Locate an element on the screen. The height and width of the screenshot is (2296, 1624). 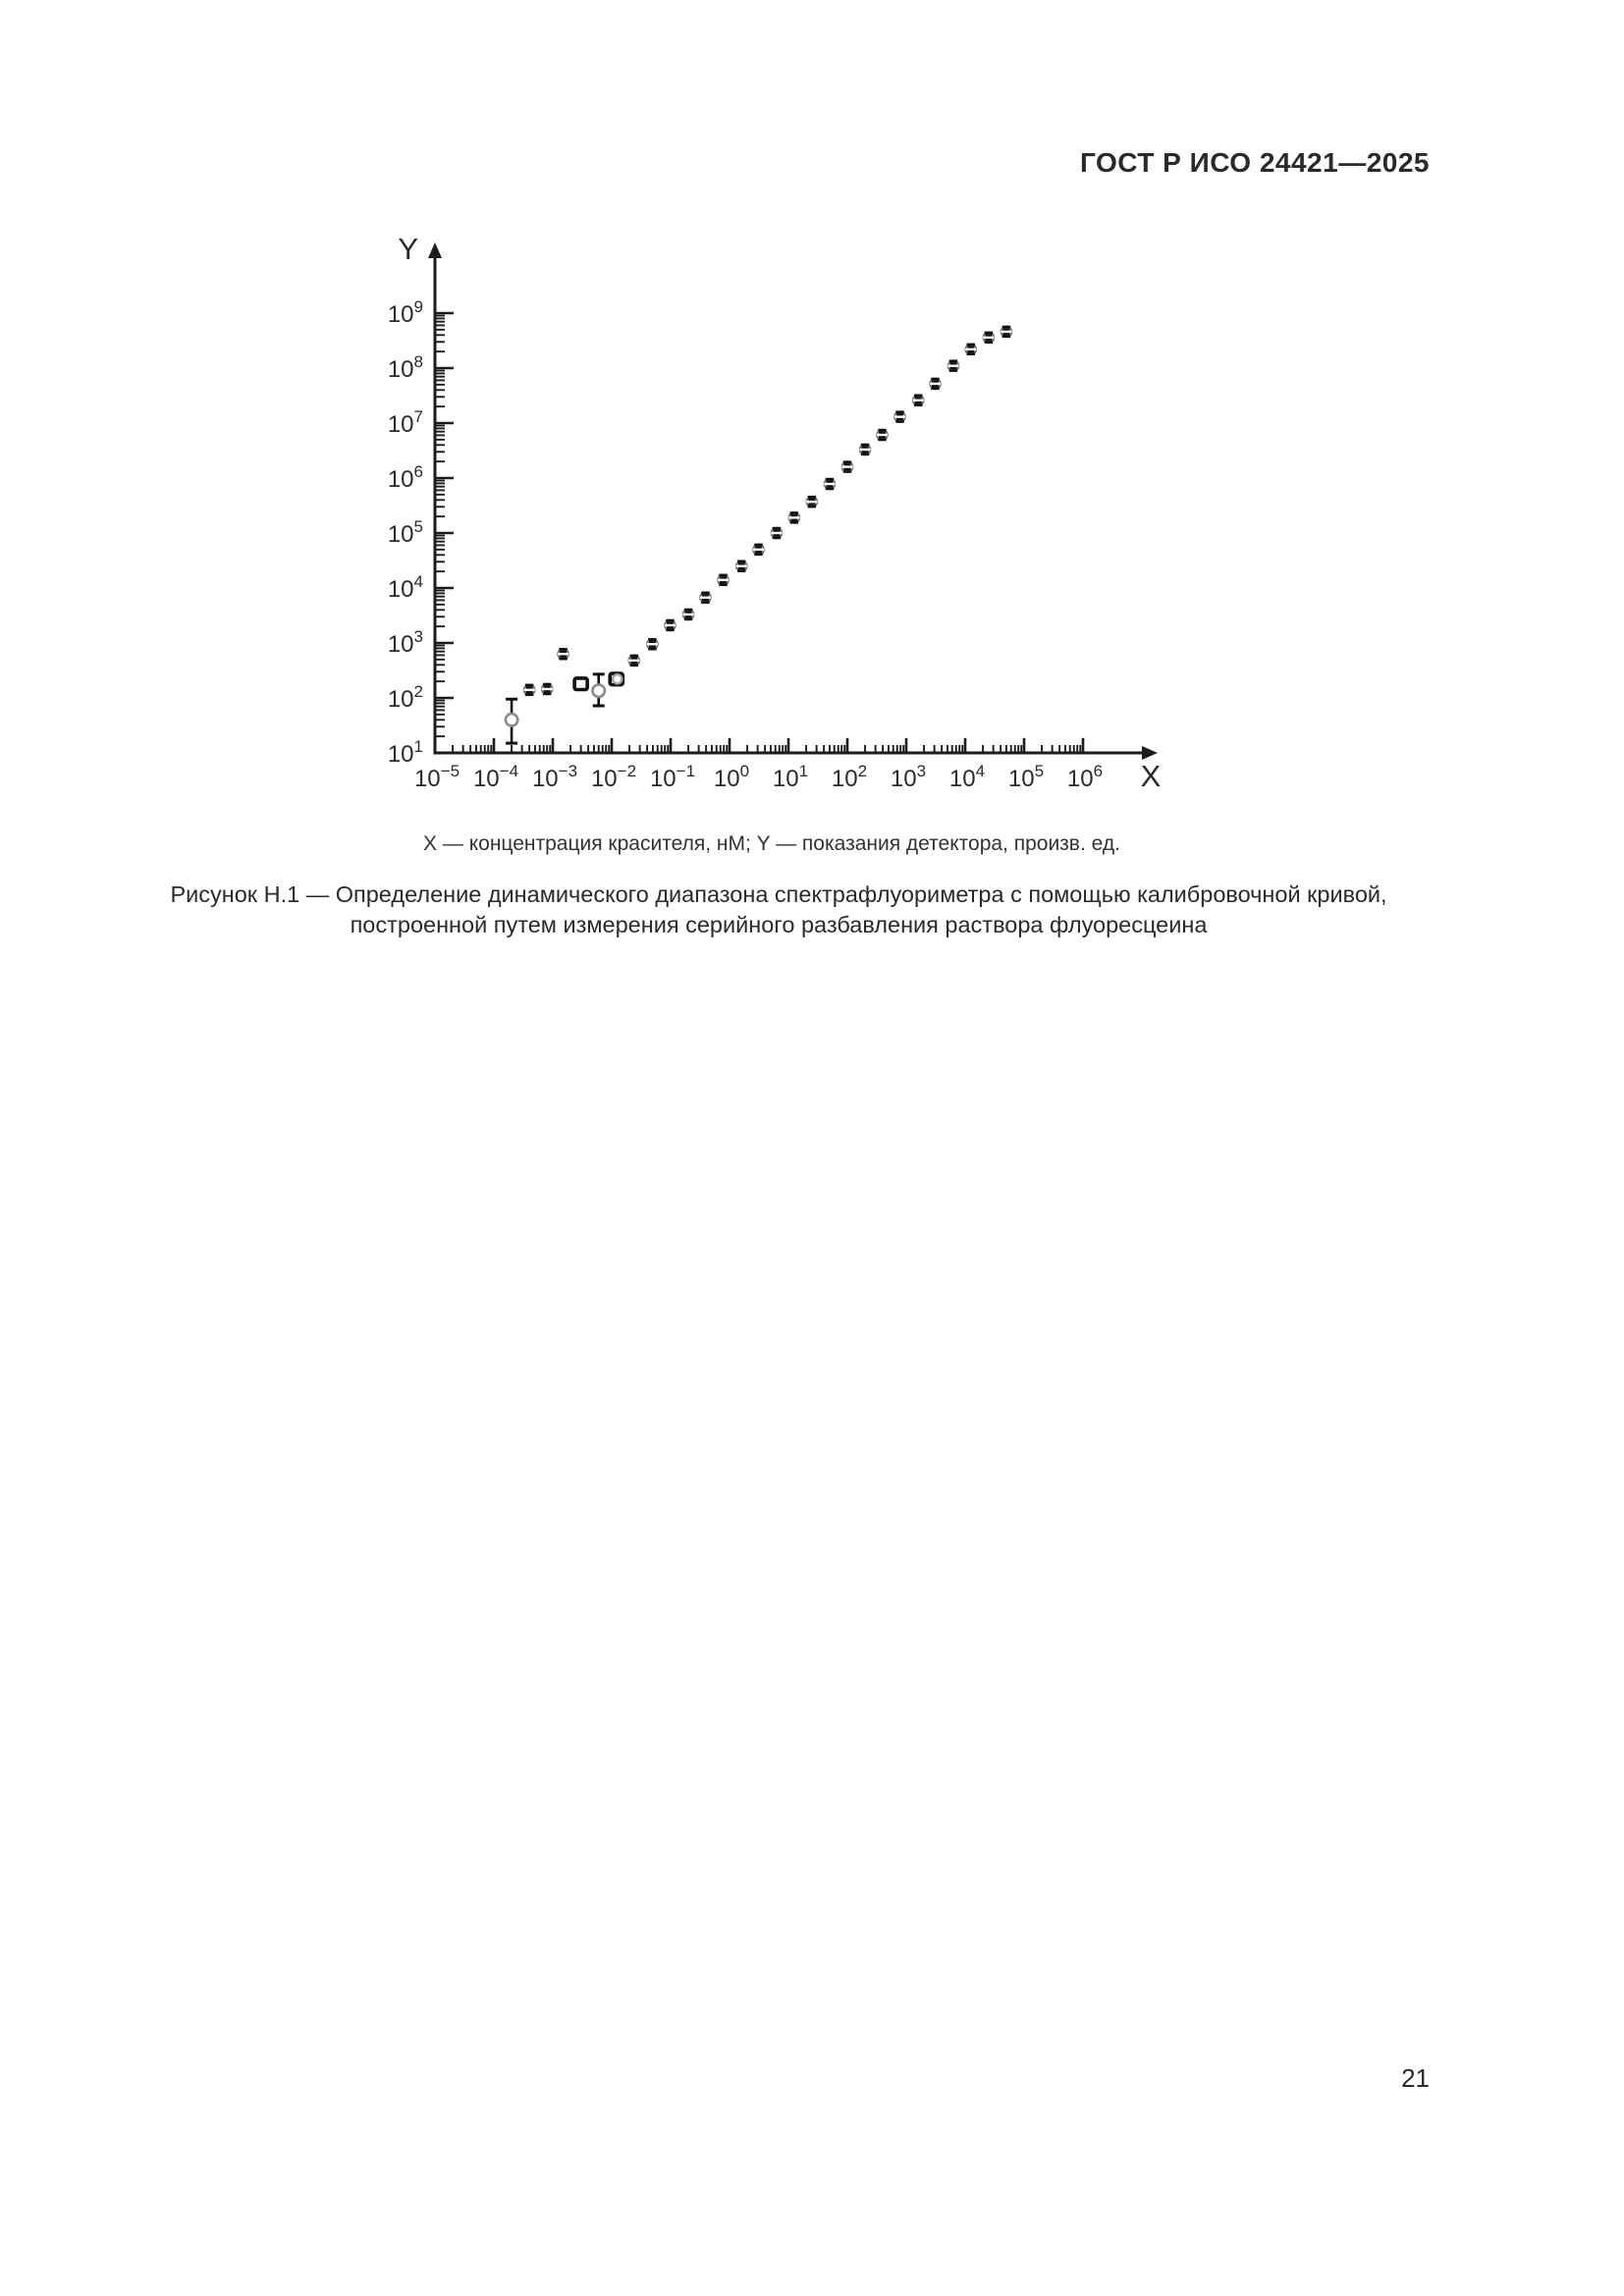
x-tick-label: 10⁰ is located at coordinates (731, 777).